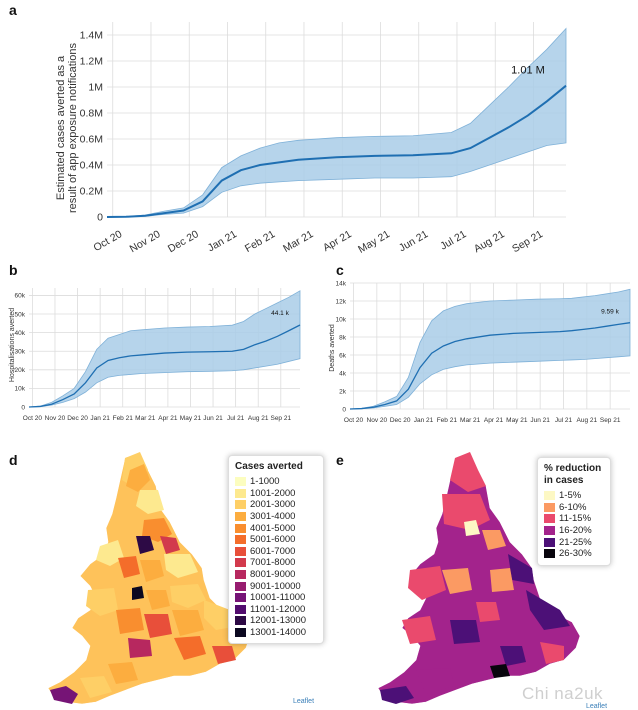 Image resolution: width=638 pixels, height=710 pixels. Describe the element at coordinates (597, 706) in the screenshot. I see `map-e-attribution-link: Leaflet` at that location.